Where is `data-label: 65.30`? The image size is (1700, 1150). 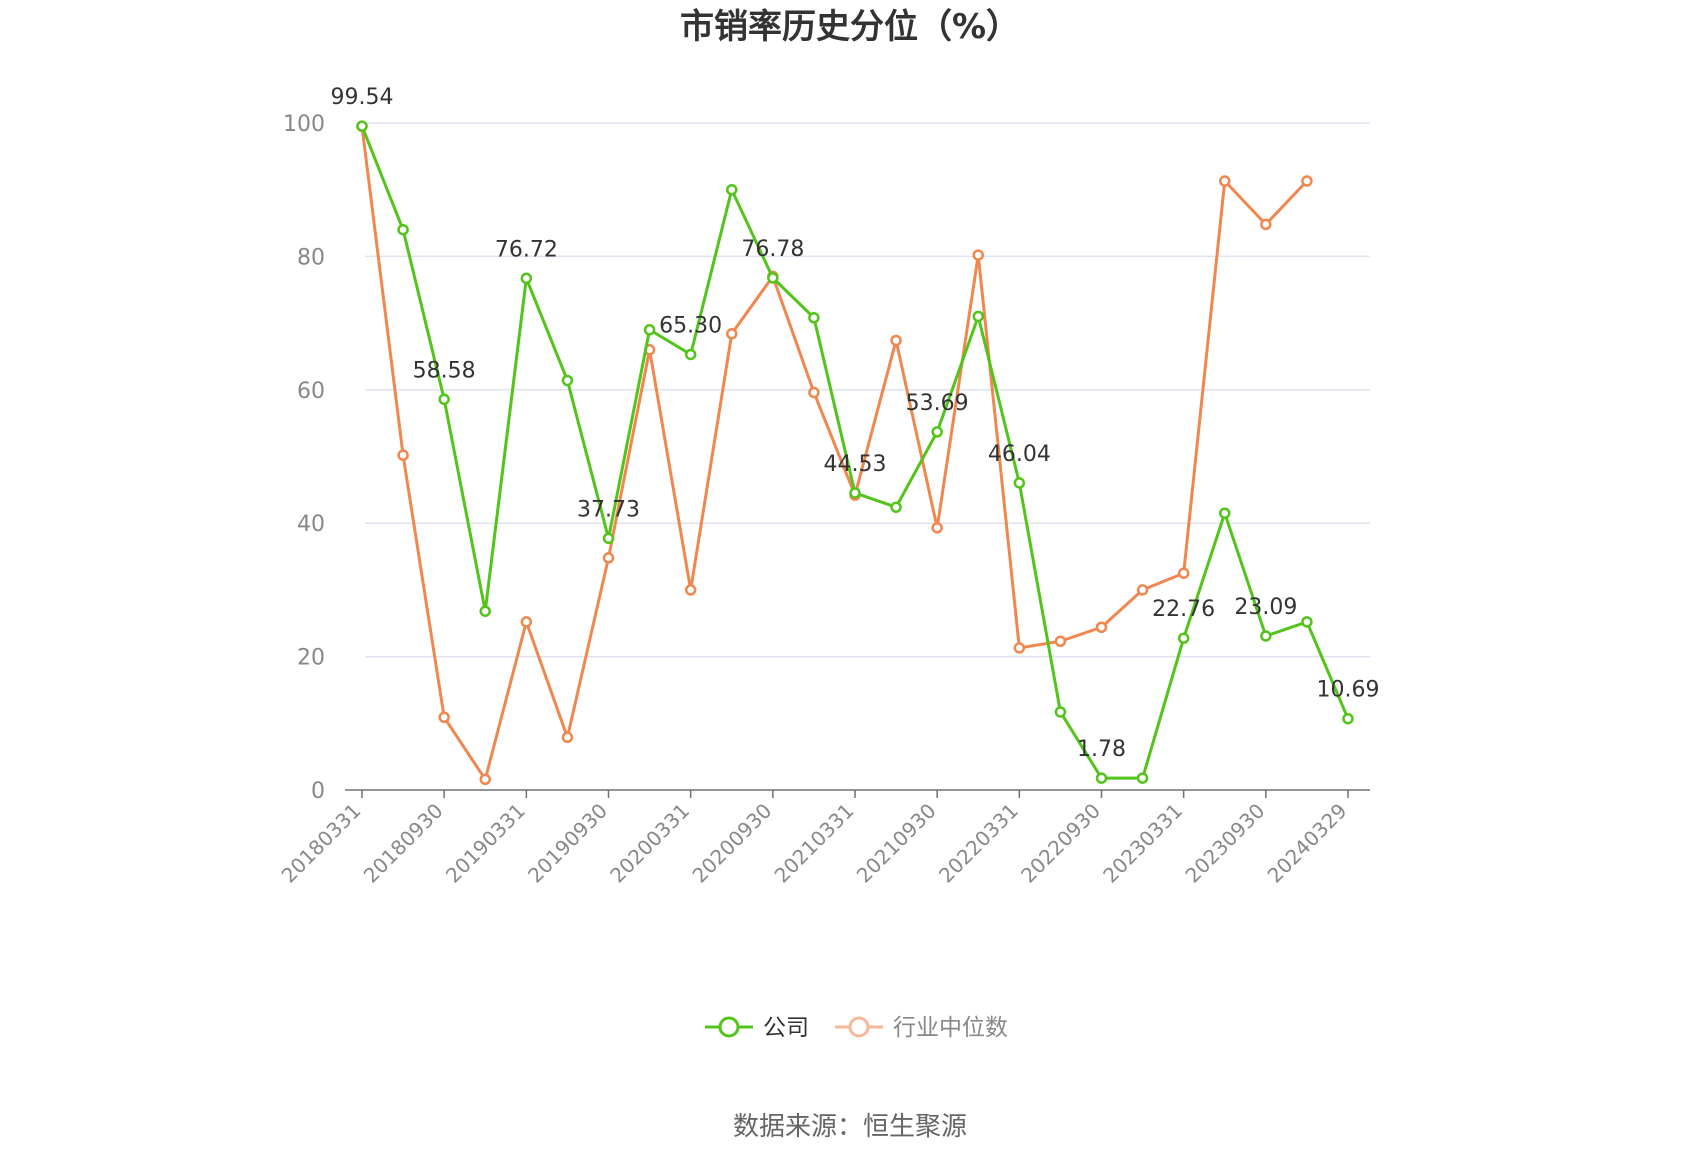
data-label: 65.30 is located at coordinates (690, 325).